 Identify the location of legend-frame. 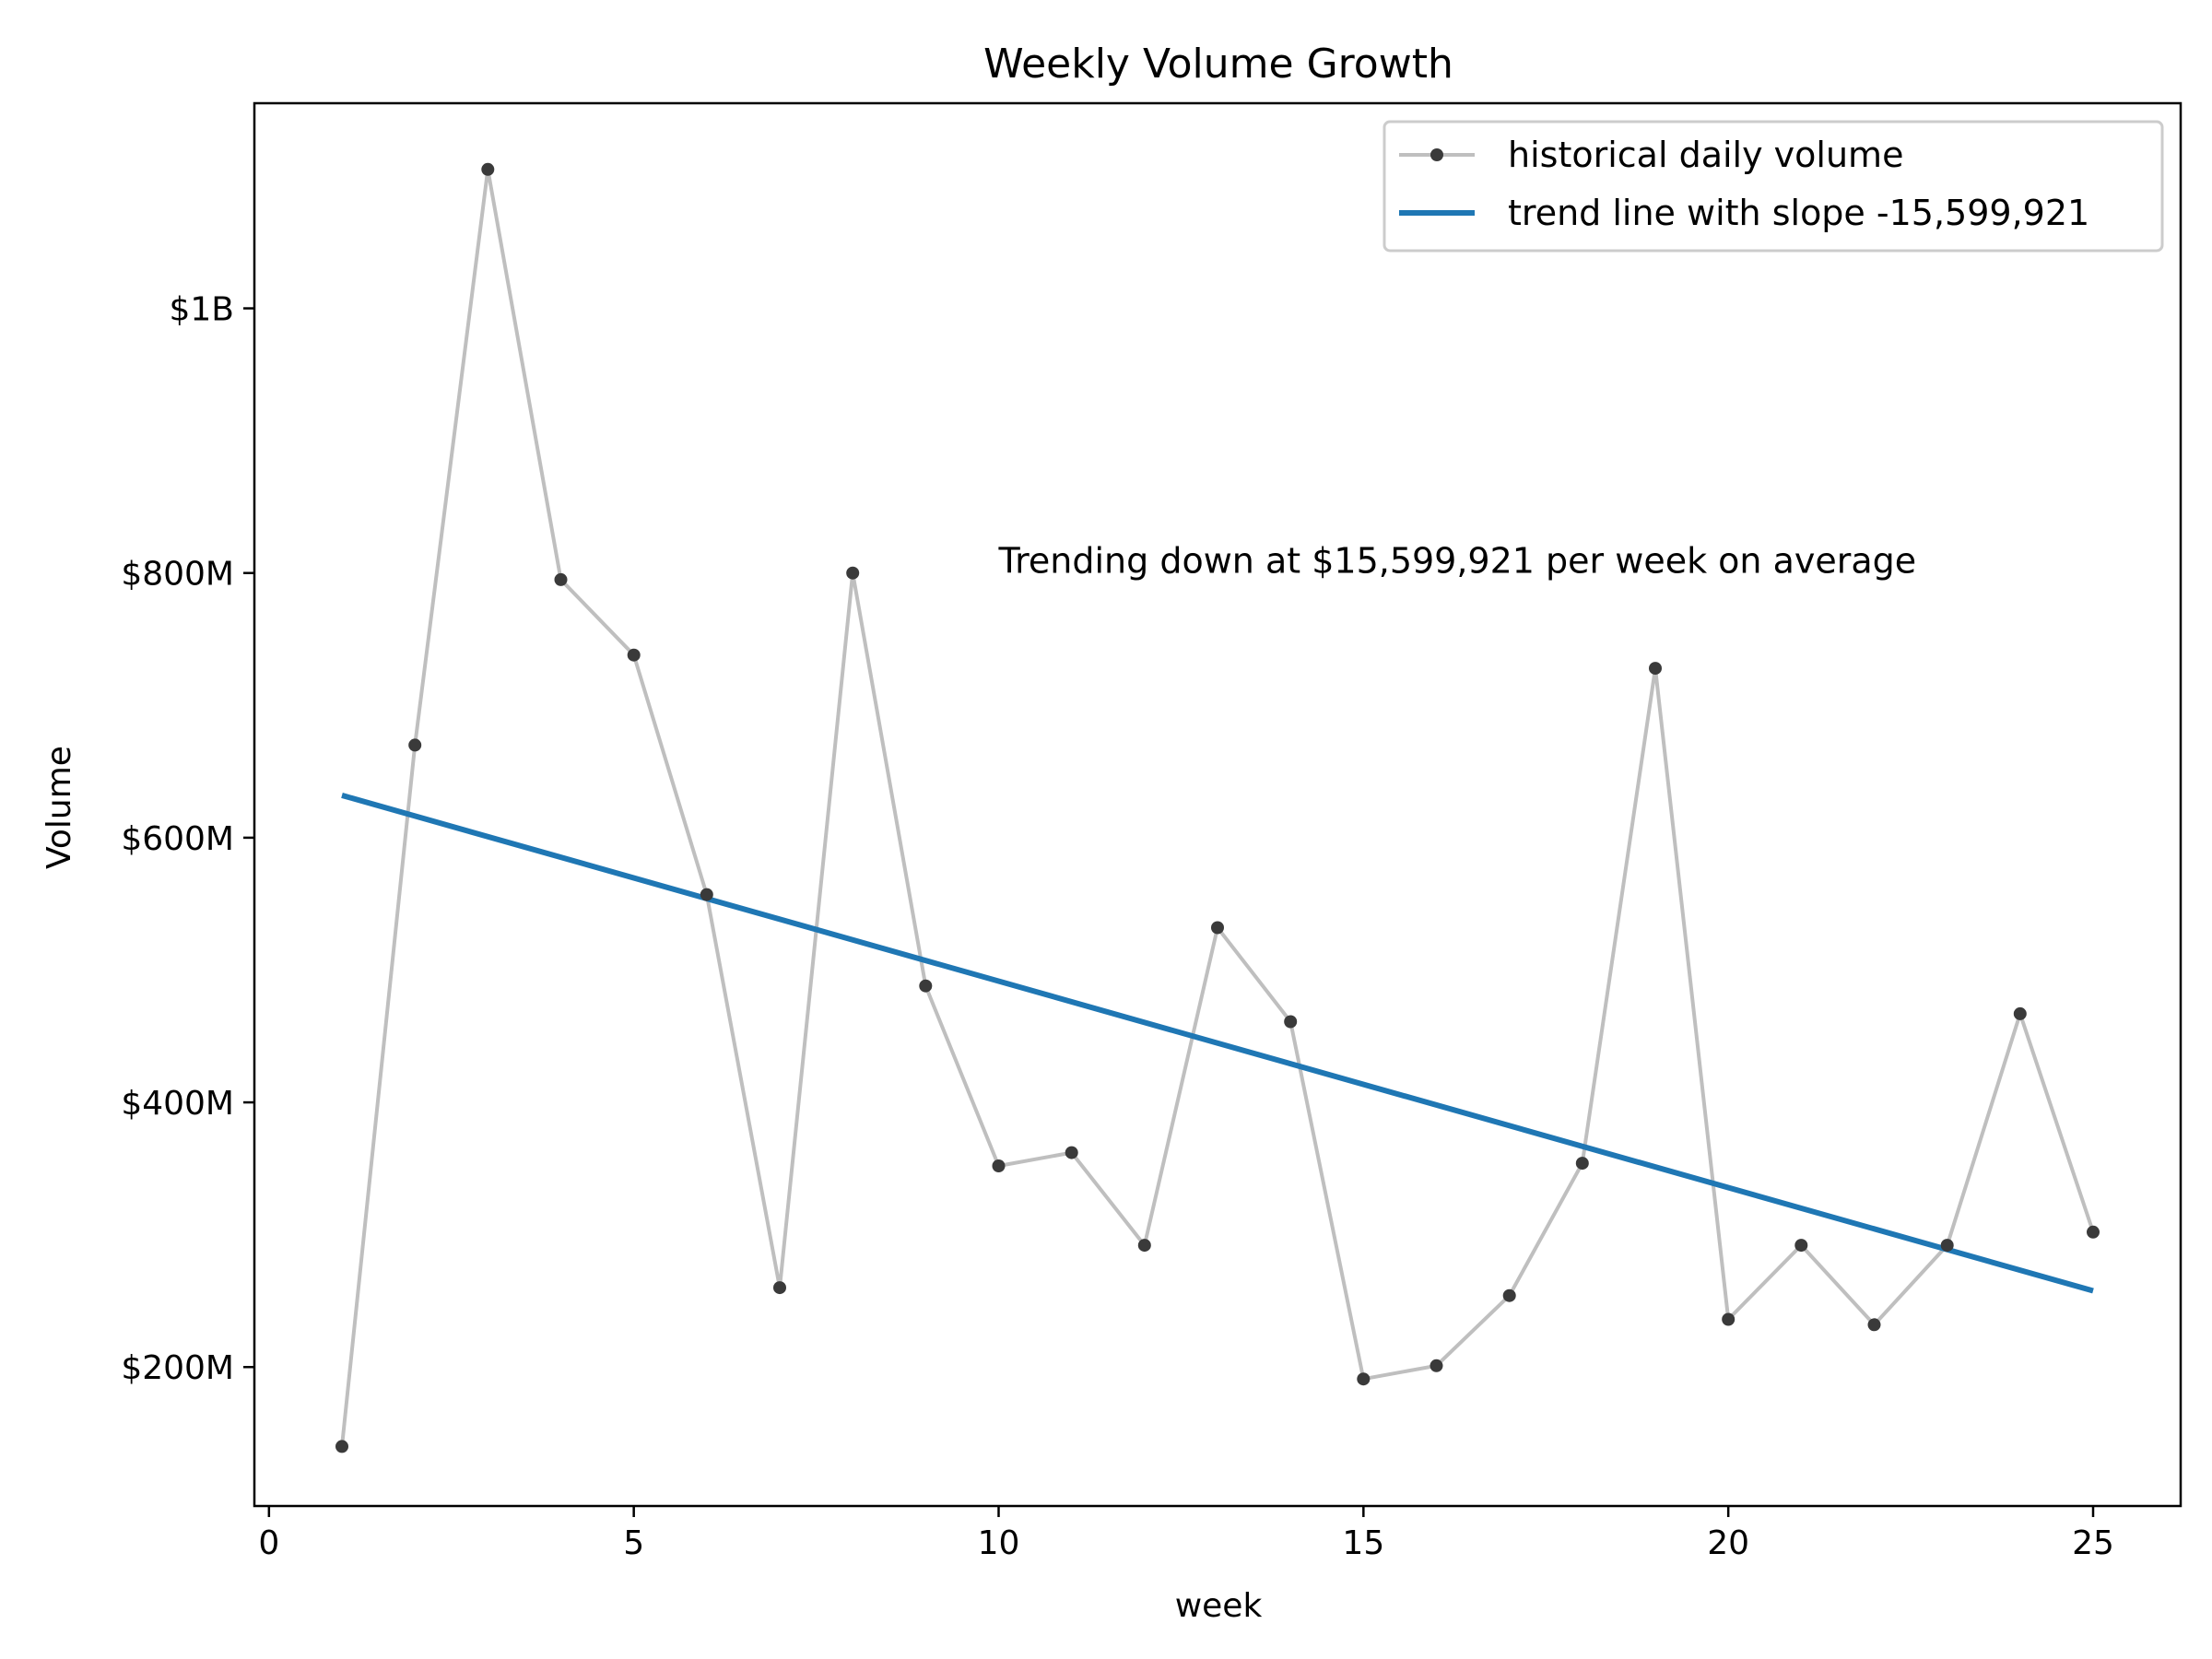
(1773, 186).